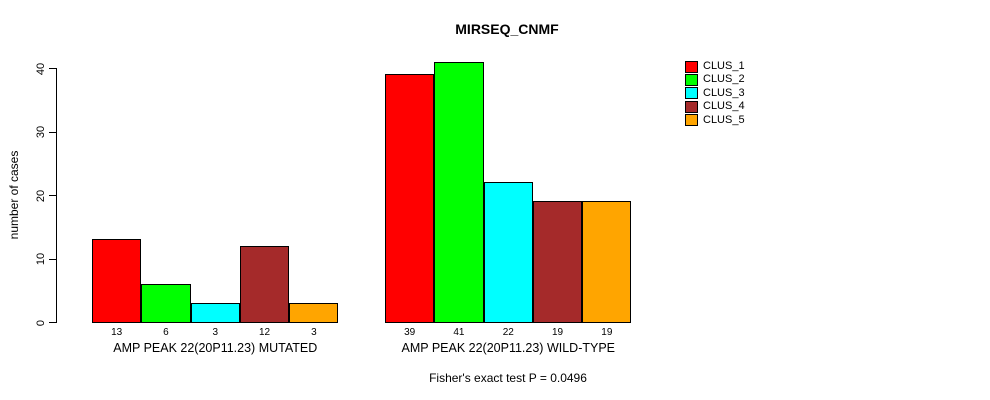  What do you see at coordinates (724, 106) in the screenshot?
I see `legend-label: CLUS_4` at bounding box center [724, 106].